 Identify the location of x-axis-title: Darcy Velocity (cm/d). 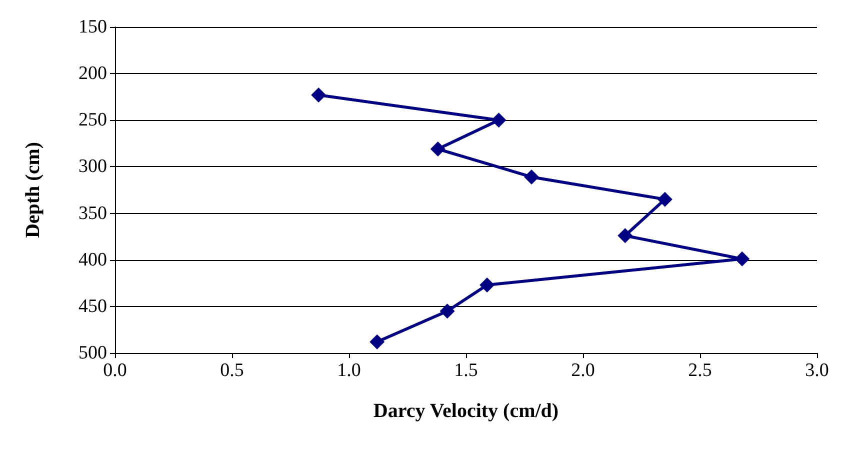
(466, 411).